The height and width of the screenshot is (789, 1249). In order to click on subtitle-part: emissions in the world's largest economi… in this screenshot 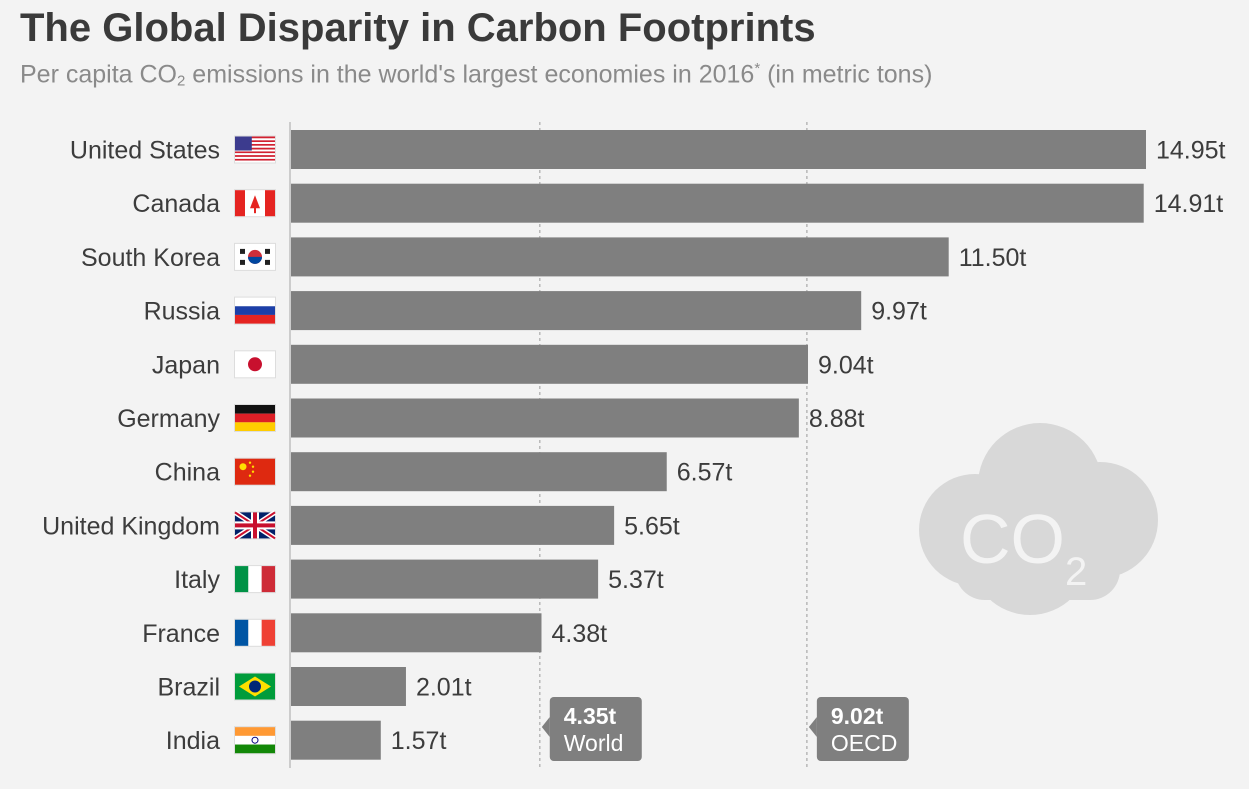, I will do `click(470, 74)`.